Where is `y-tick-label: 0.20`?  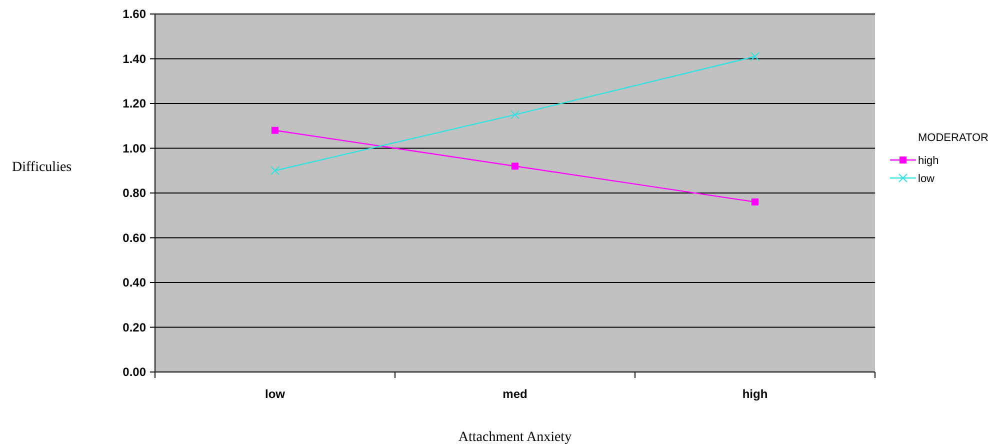 y-tick-label: 0.20 is located at coordinates (134, 327).